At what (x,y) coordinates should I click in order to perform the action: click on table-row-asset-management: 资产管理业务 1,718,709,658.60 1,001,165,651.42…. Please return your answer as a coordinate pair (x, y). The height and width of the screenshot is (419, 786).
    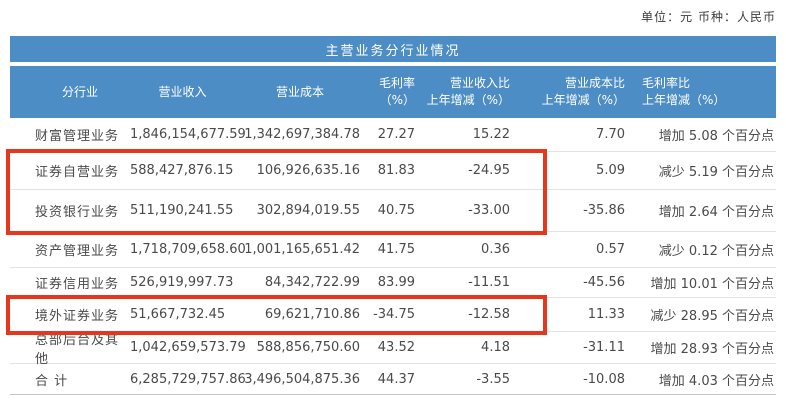
    Looking at the image, I should click on (393, 250).